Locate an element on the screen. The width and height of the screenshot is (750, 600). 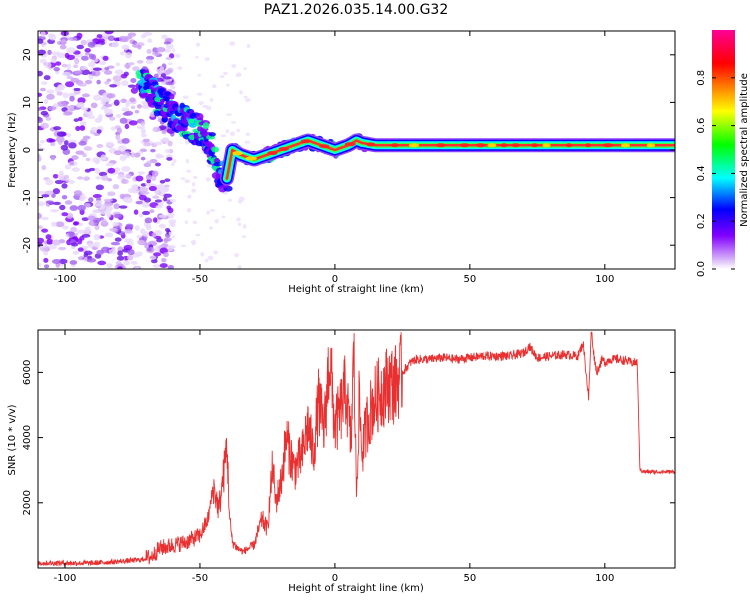
x-tick-label: 0 is located at coordinates (335, 578).